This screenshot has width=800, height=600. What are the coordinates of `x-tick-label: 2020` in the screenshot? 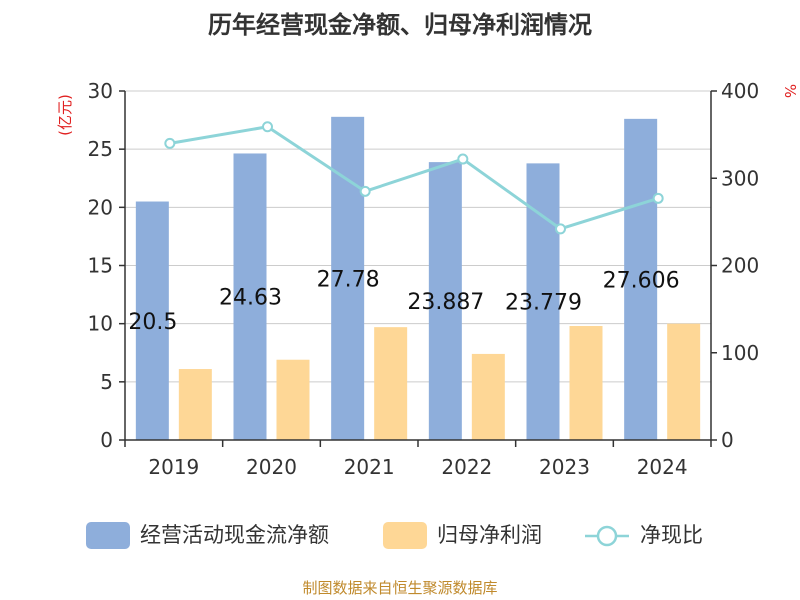 It's located at (271, 467).